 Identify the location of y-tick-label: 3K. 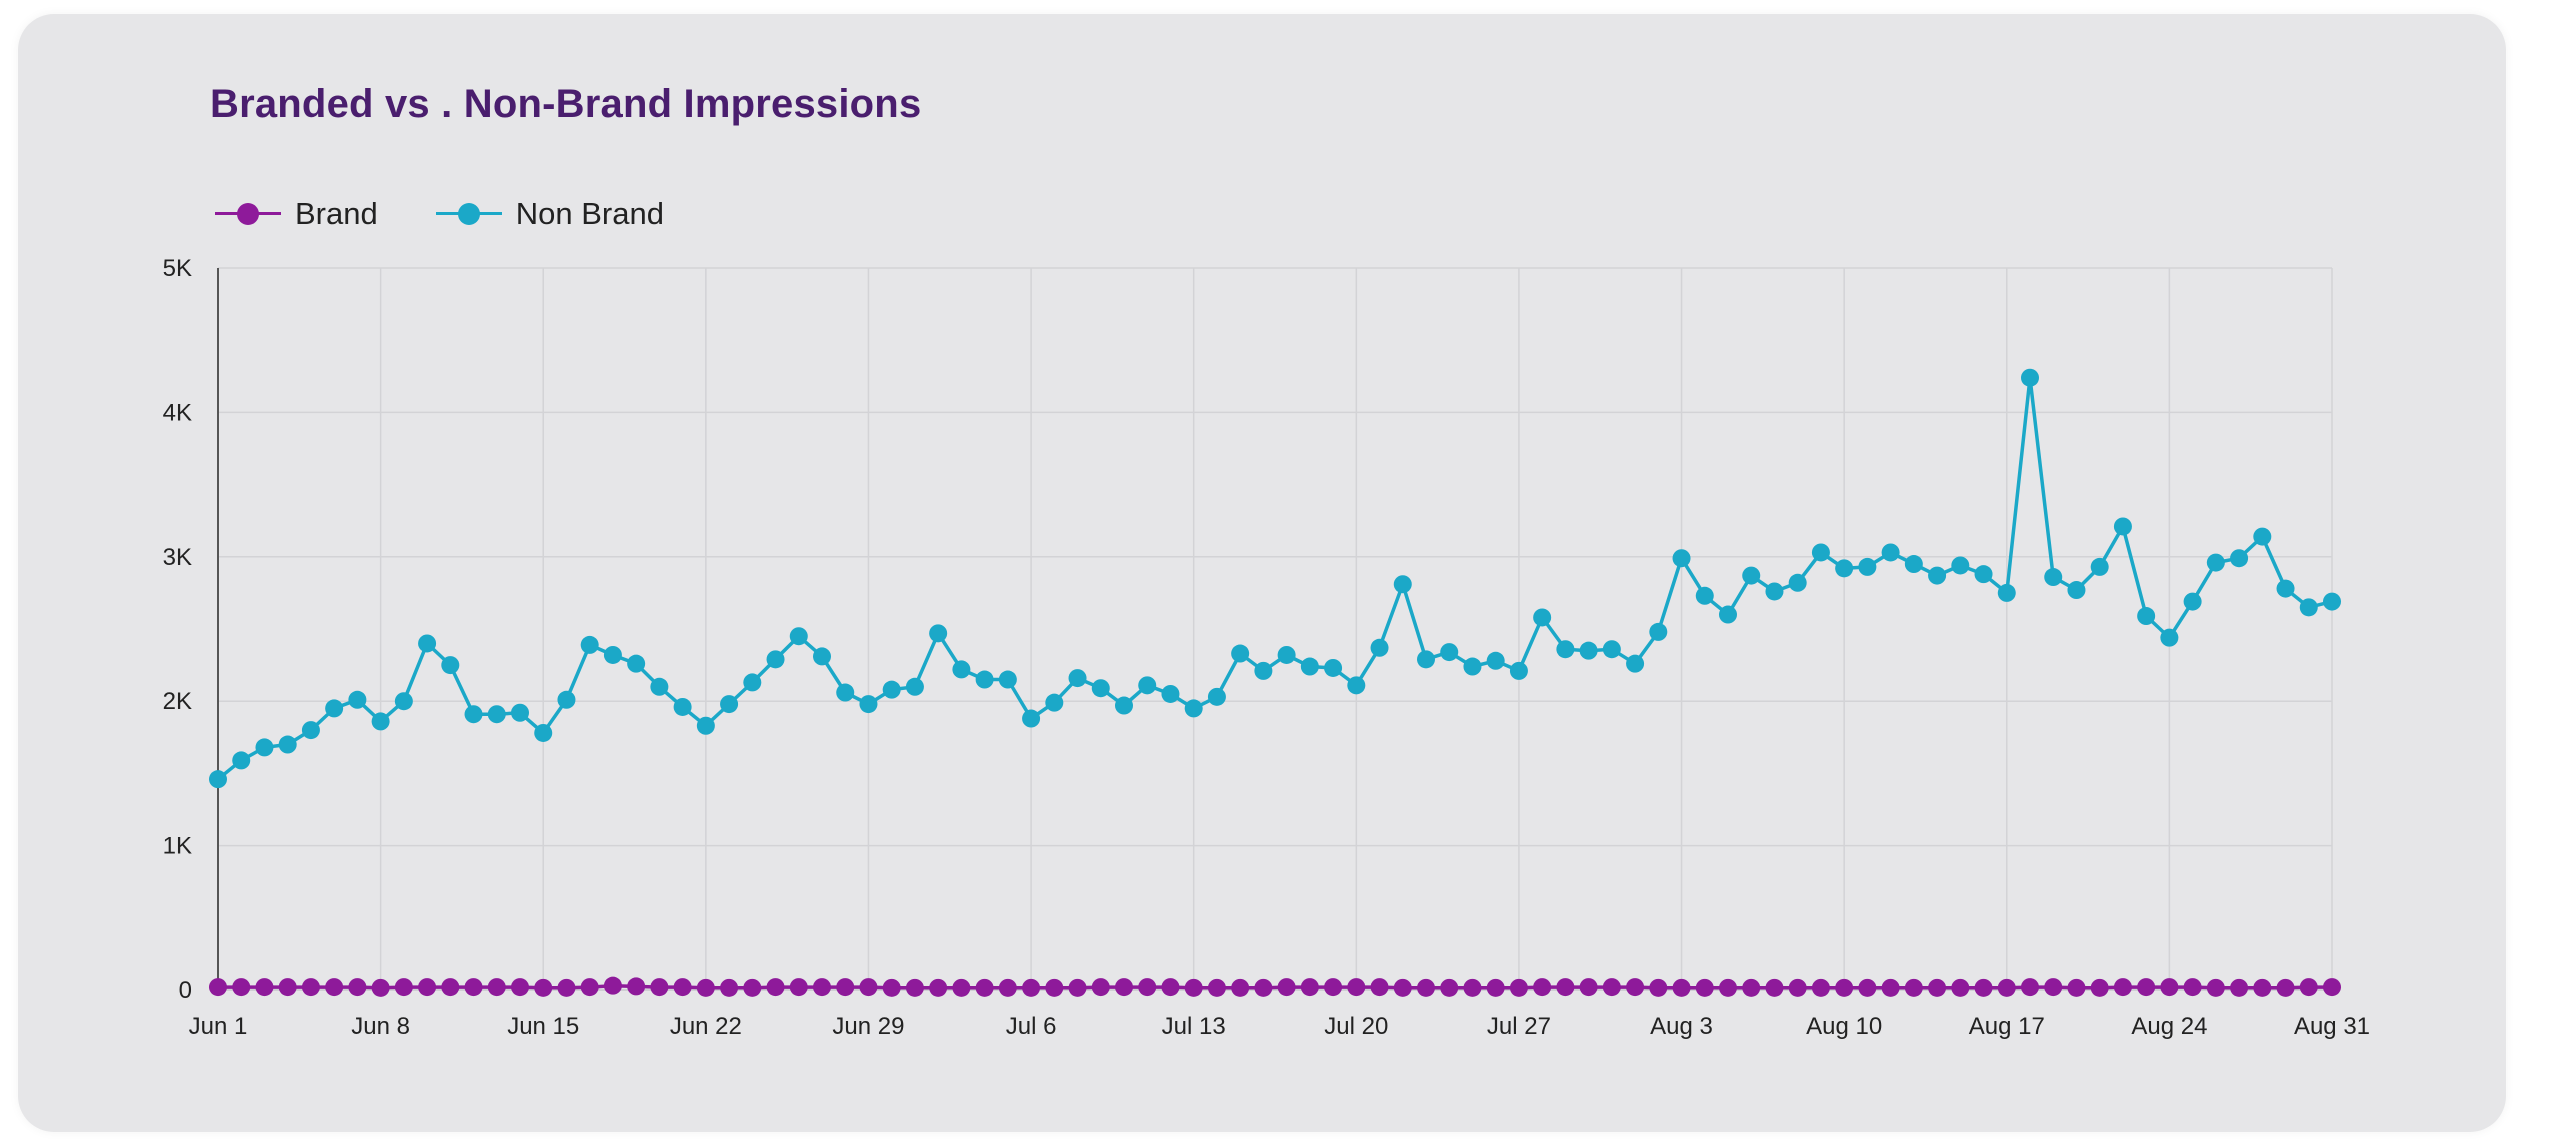
(177, 557).